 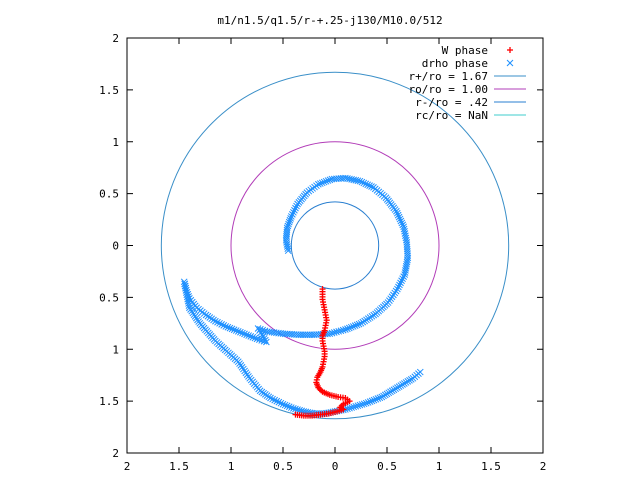 What do you see at coordinates (467, 89) in the screenshot?
I see `legend-entry: ro/ro = 1.00` at bounding box center [467, 89].